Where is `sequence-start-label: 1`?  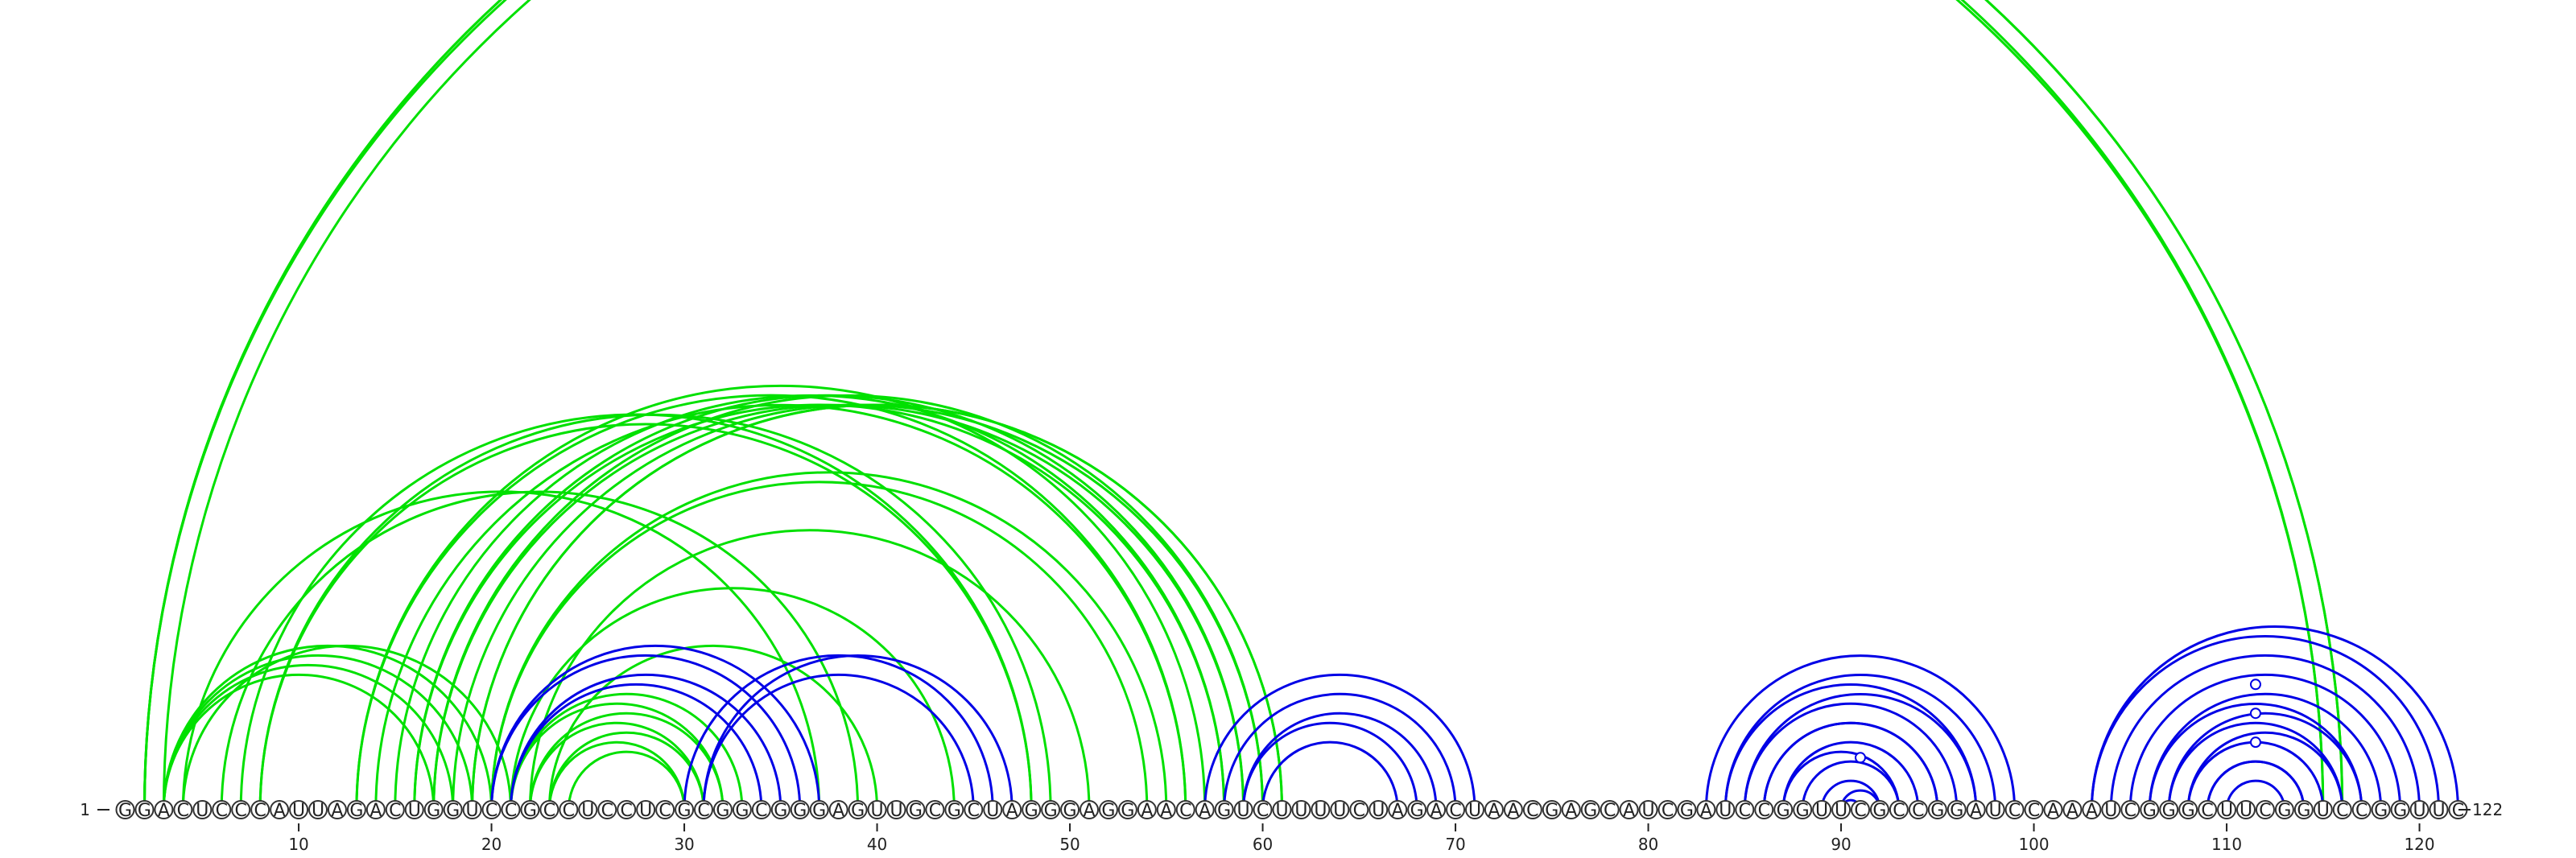
sequence-start-label: 1 is located at coordinates (85, 809).